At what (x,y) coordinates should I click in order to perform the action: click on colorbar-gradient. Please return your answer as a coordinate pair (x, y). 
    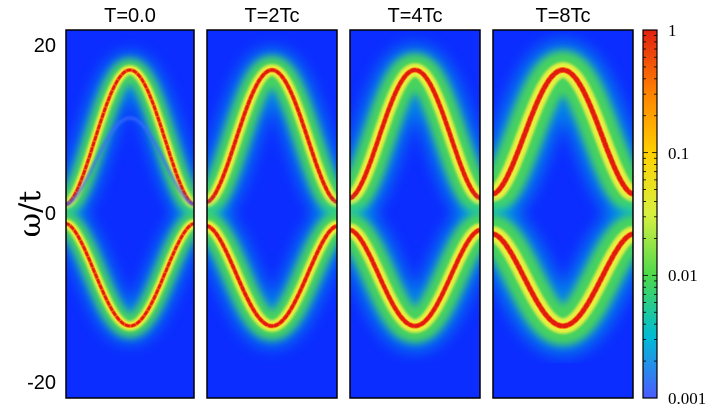
    Looking at the image, I should click on (650, 214).